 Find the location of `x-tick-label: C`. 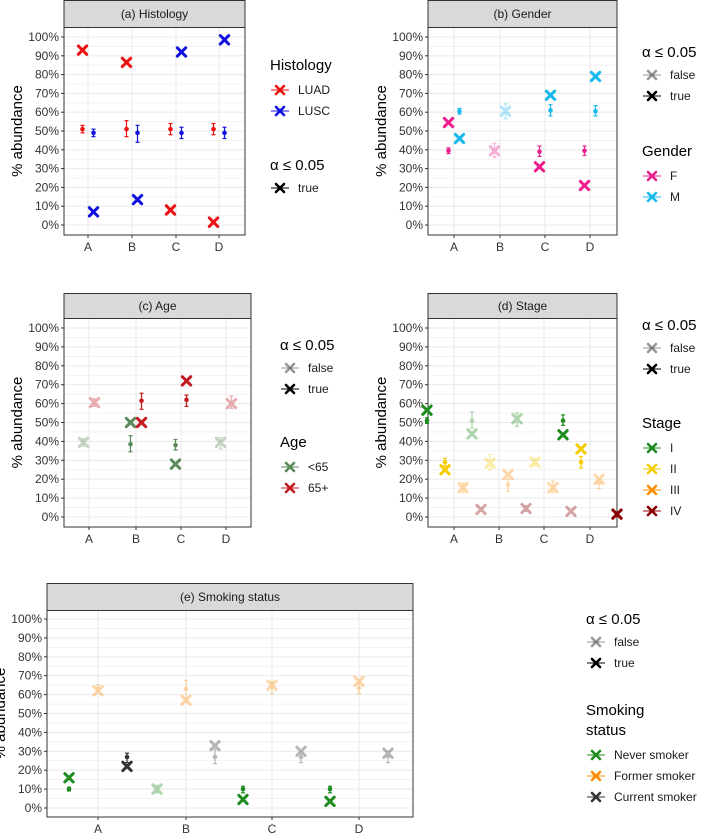

x-tick-label: C is located at coordinates (545, 247).